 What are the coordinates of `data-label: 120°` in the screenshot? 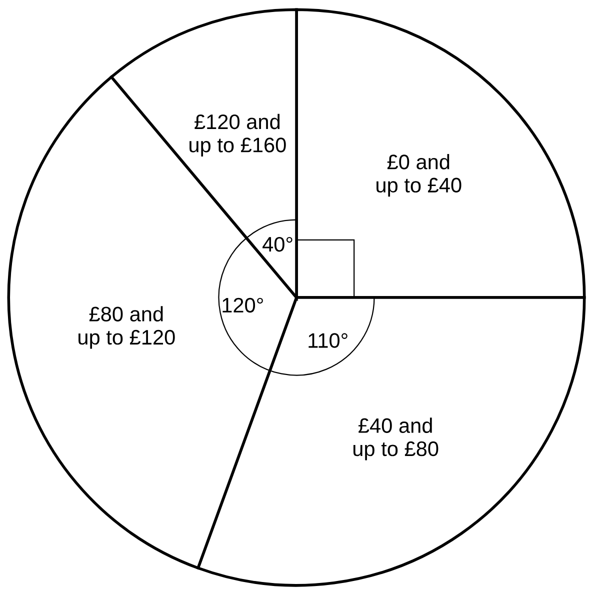 It's located at (242, 305).